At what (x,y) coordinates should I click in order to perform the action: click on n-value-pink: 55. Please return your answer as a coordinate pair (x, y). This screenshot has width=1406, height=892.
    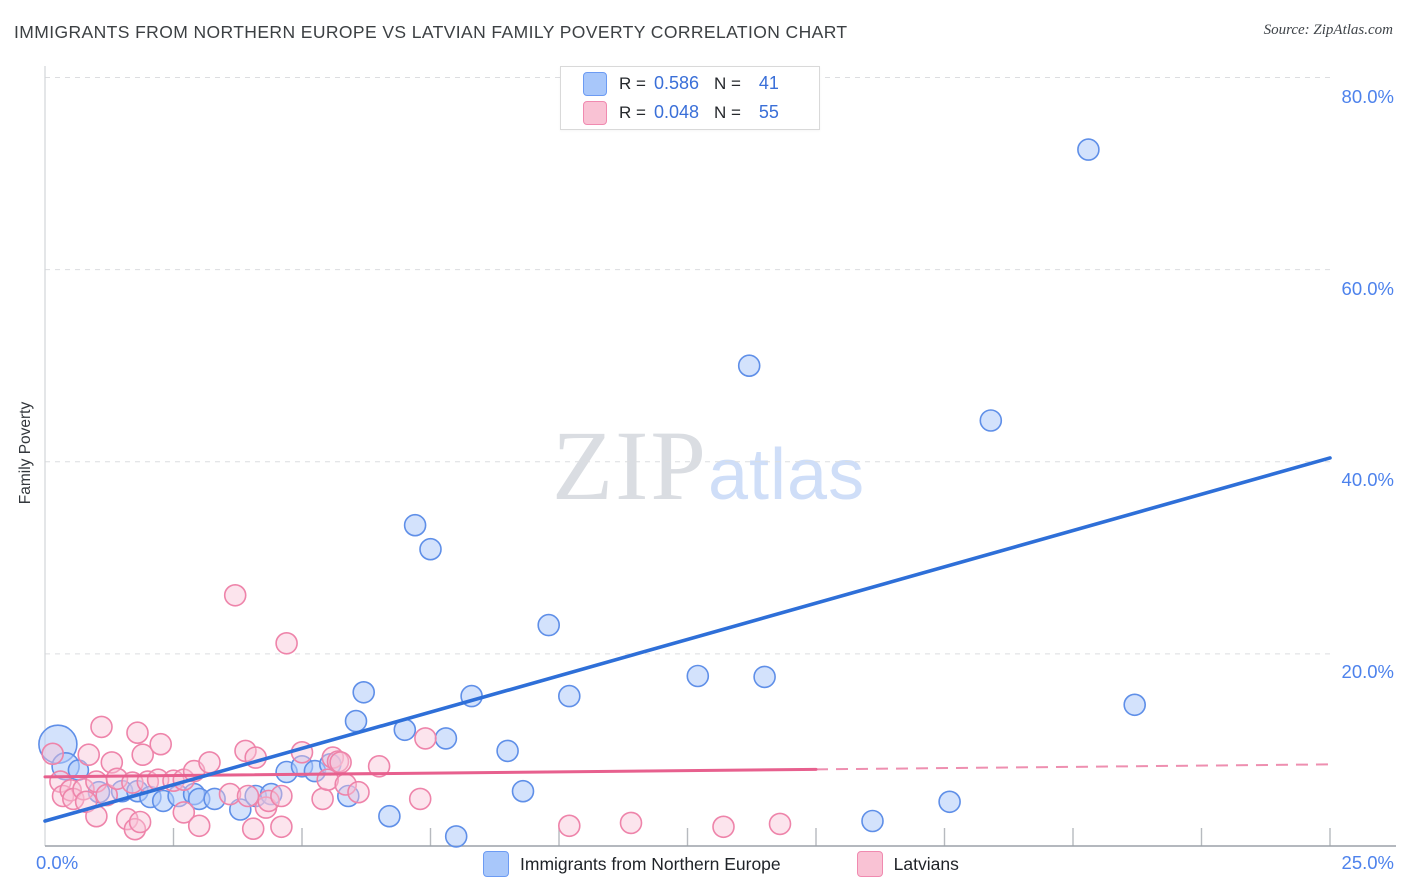
    Looking at the image, I should click on (768, 112).